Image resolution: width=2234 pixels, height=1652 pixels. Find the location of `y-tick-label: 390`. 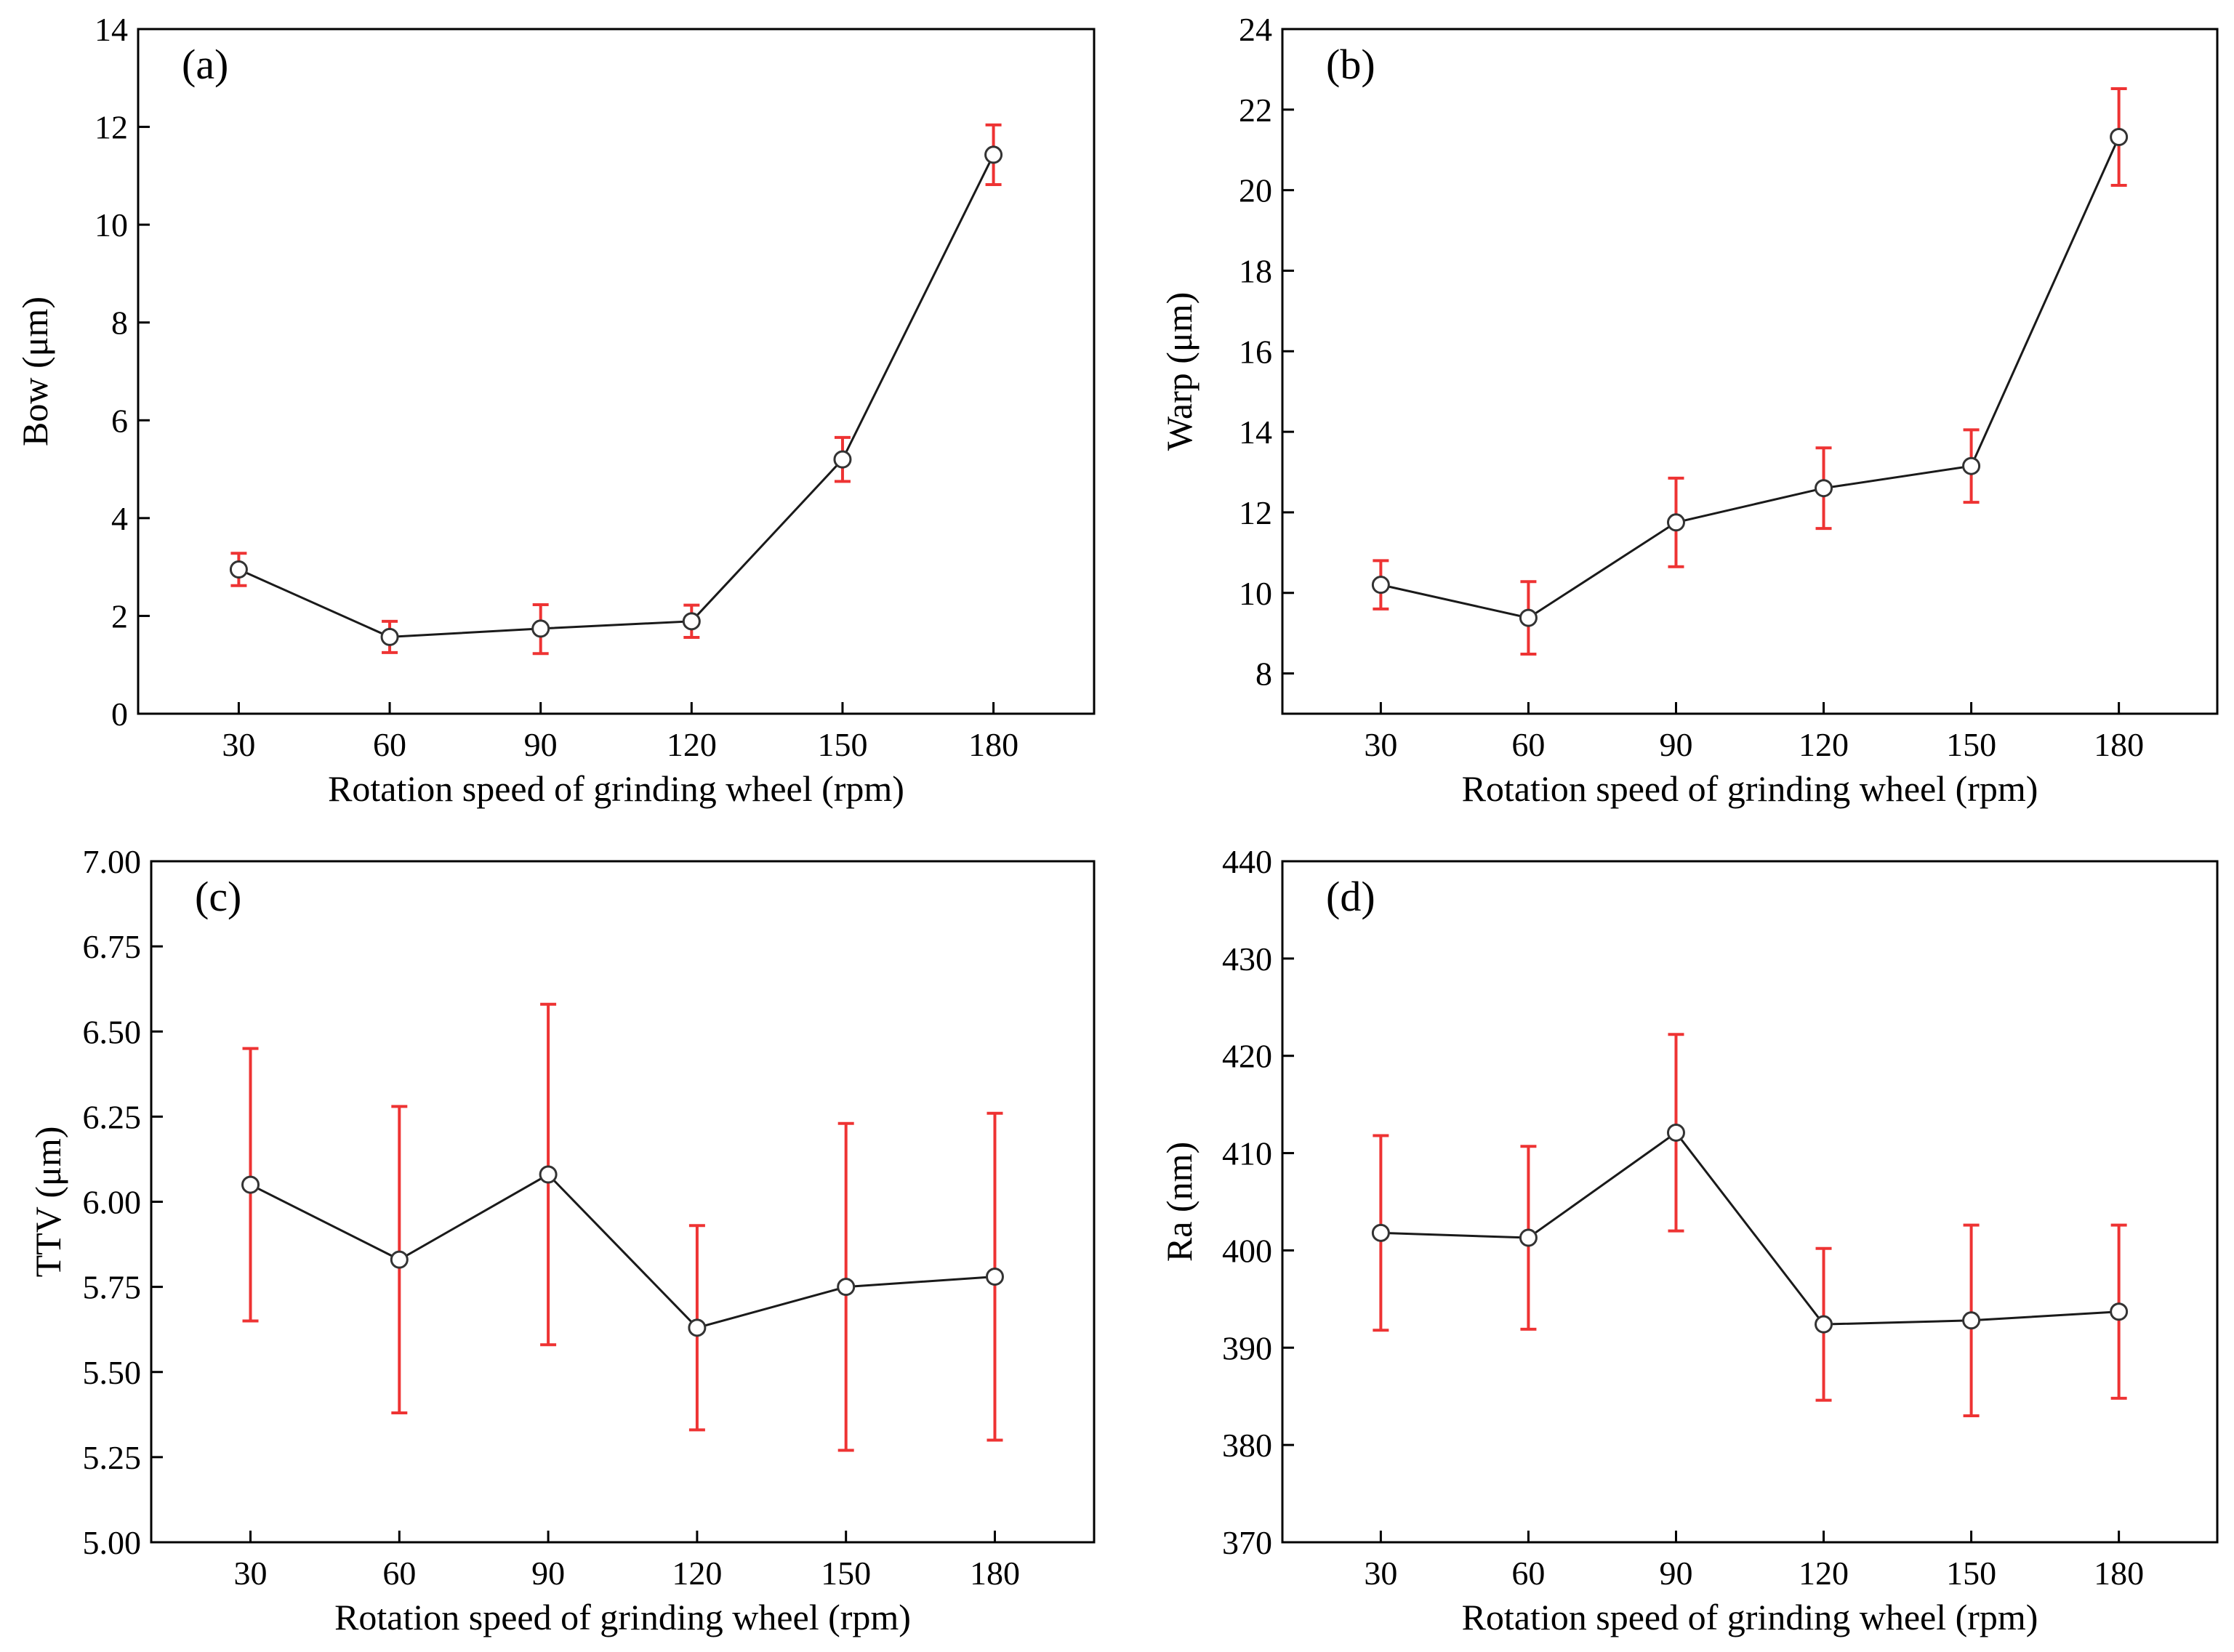

y-tick-label: 390 is located at coordinates (1247, 1347).